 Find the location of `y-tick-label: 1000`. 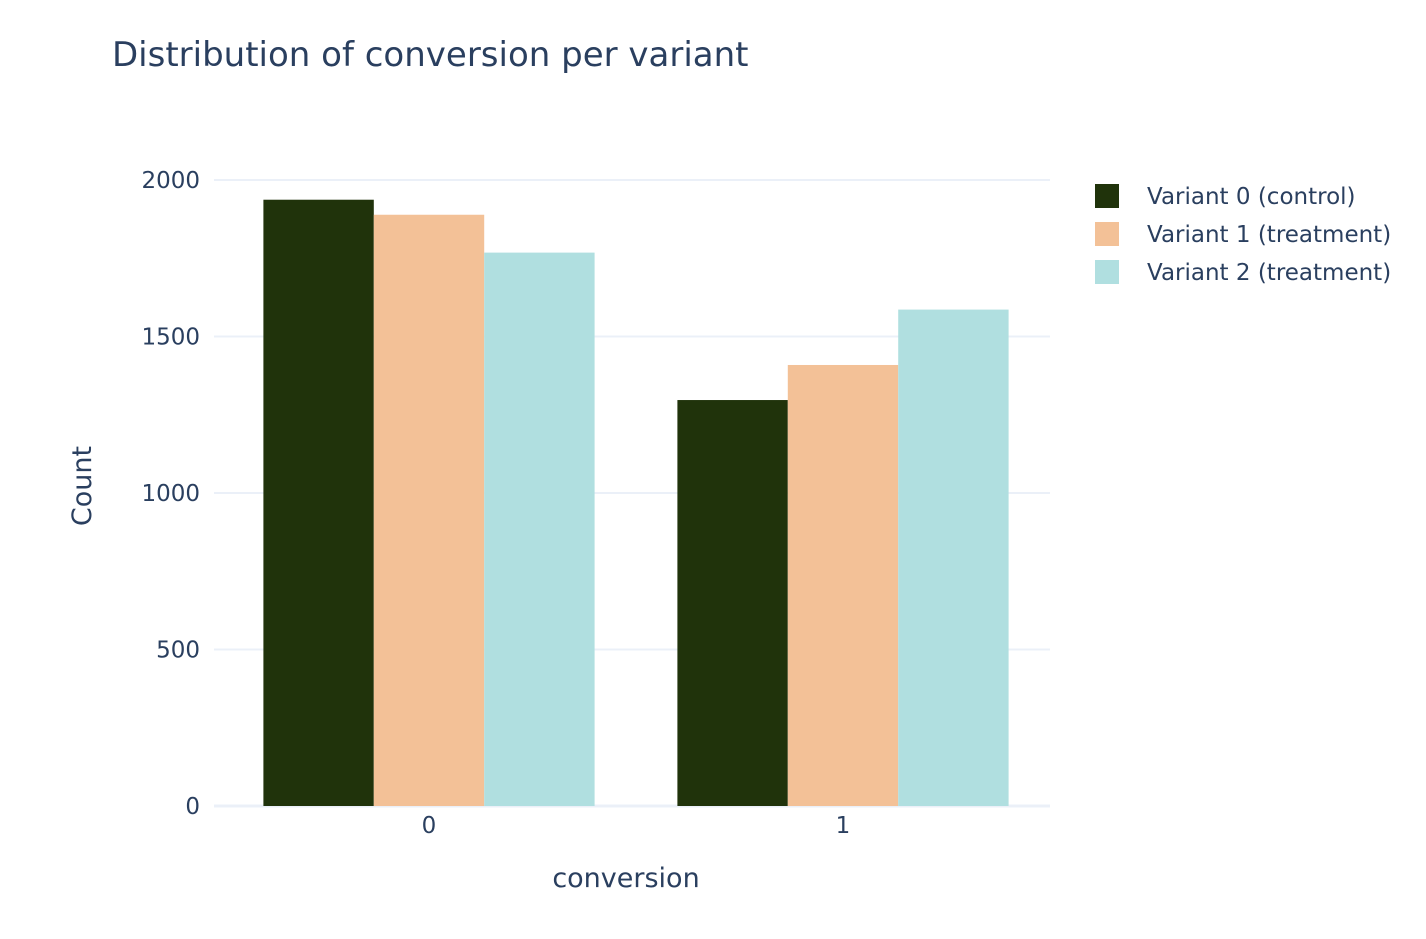

y-tick-label: 1000 is located at coordinates (170, 494).